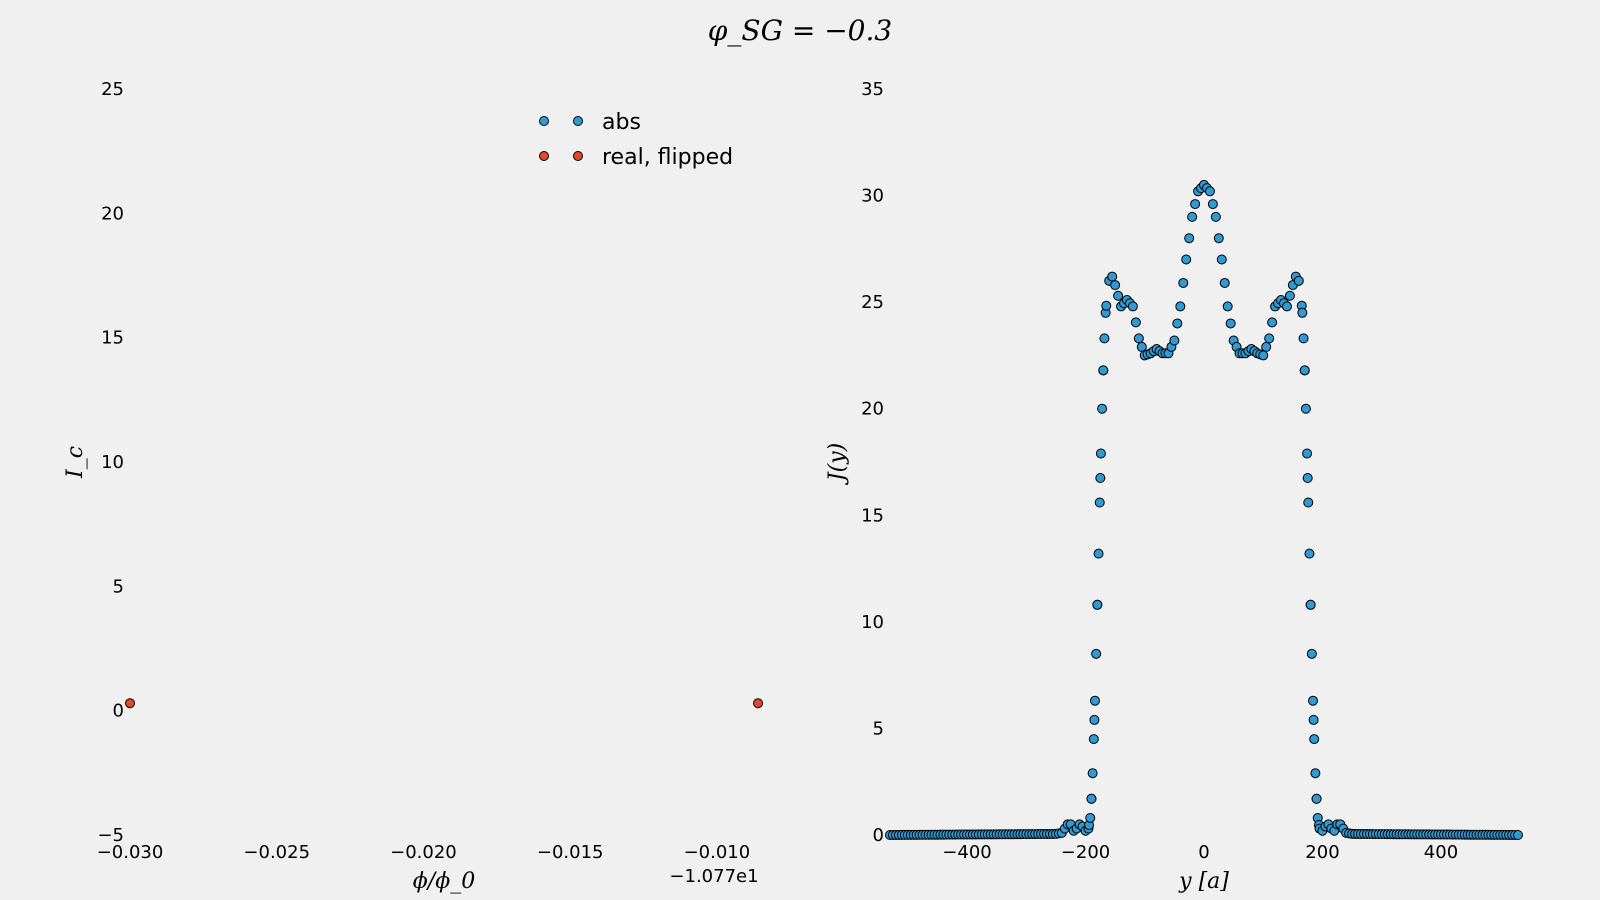 This screenshot has width=1600, height=900. Describe the element at coordinates (837, 464) in the screenshot. I see `right-y-axis-label: J(y)` at that location.